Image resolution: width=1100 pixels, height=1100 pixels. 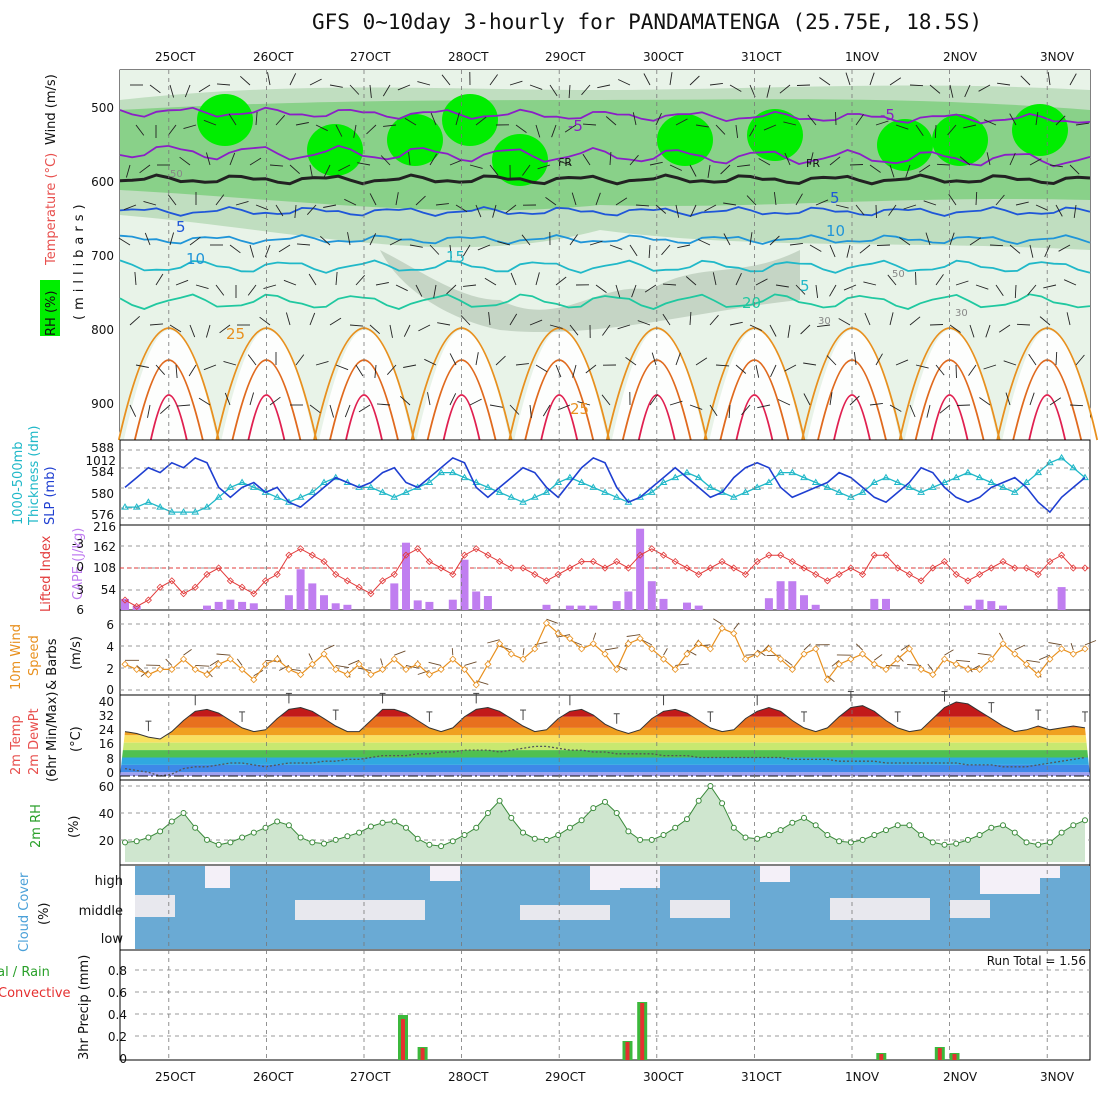 What do you see at coordinates (100, 461) in the screenshot?
I see `tick-label: 1012` at bounding box center [100, 461].